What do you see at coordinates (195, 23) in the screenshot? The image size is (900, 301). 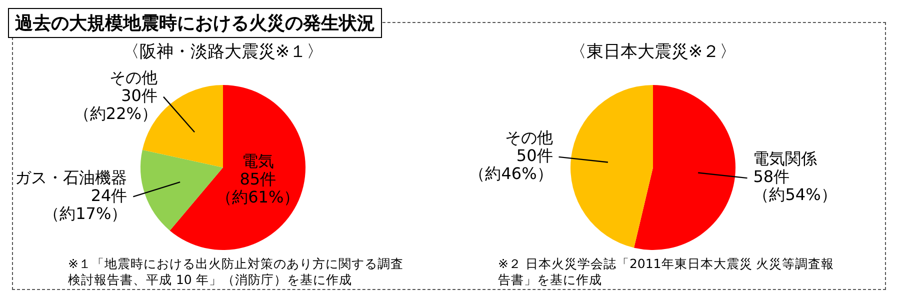 I see `chart-title: 過去の大規模地震時における火災の発生状況` at bounding box center [195, 23].